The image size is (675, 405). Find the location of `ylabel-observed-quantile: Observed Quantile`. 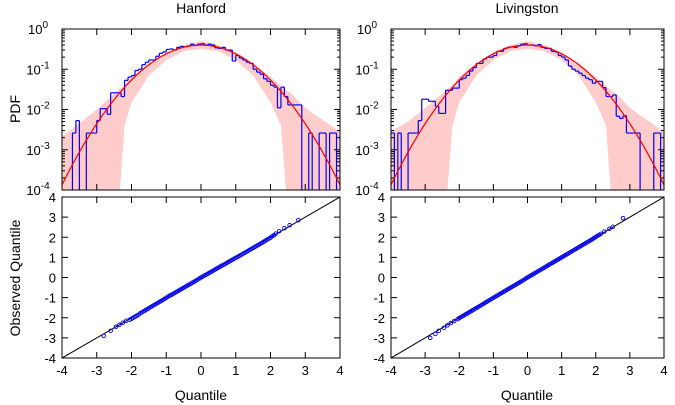

ylabel-observed-quantile: Observed Quantile is located at coordinates (15, 277).